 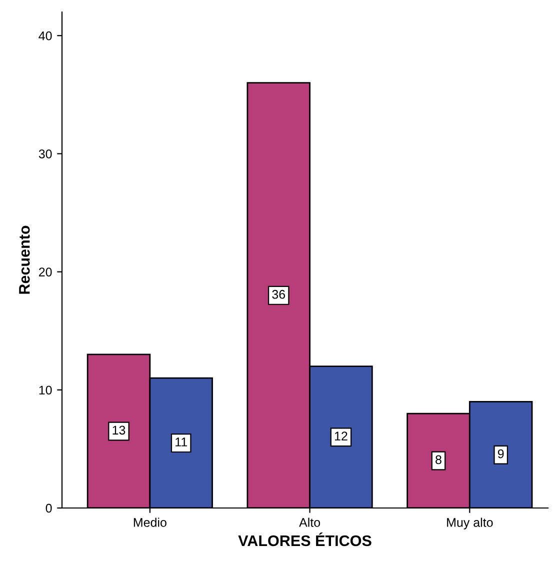 I want to click on data-label: 9, so click(x=501, y=453).